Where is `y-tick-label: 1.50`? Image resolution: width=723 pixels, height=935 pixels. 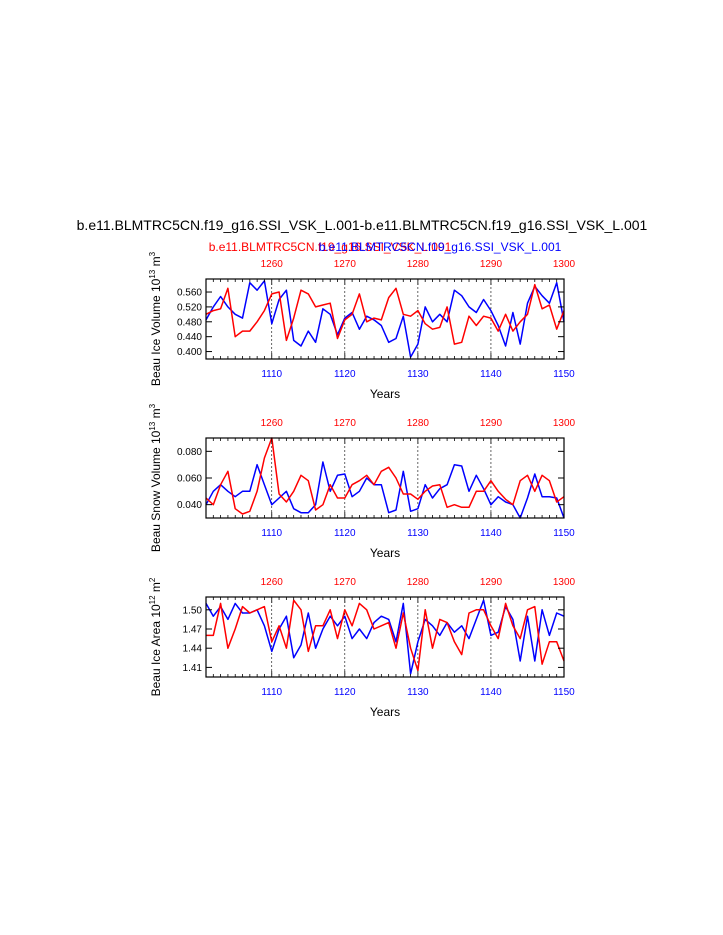 y-tick-label: 1.50 is located at coordinates (193, 610).